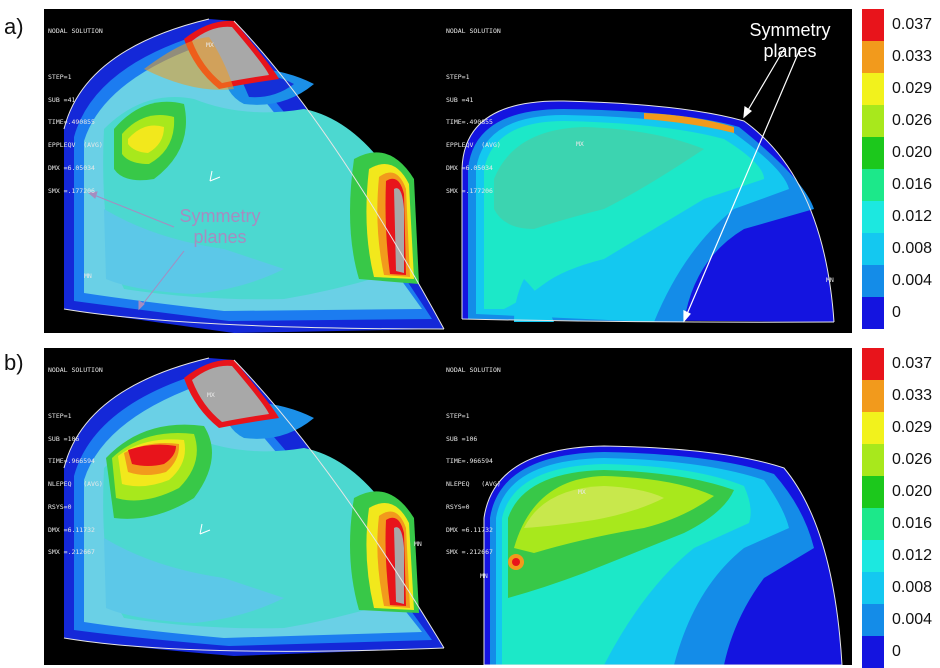  I want to click on legend-row: 0.004, so click(901, 620).